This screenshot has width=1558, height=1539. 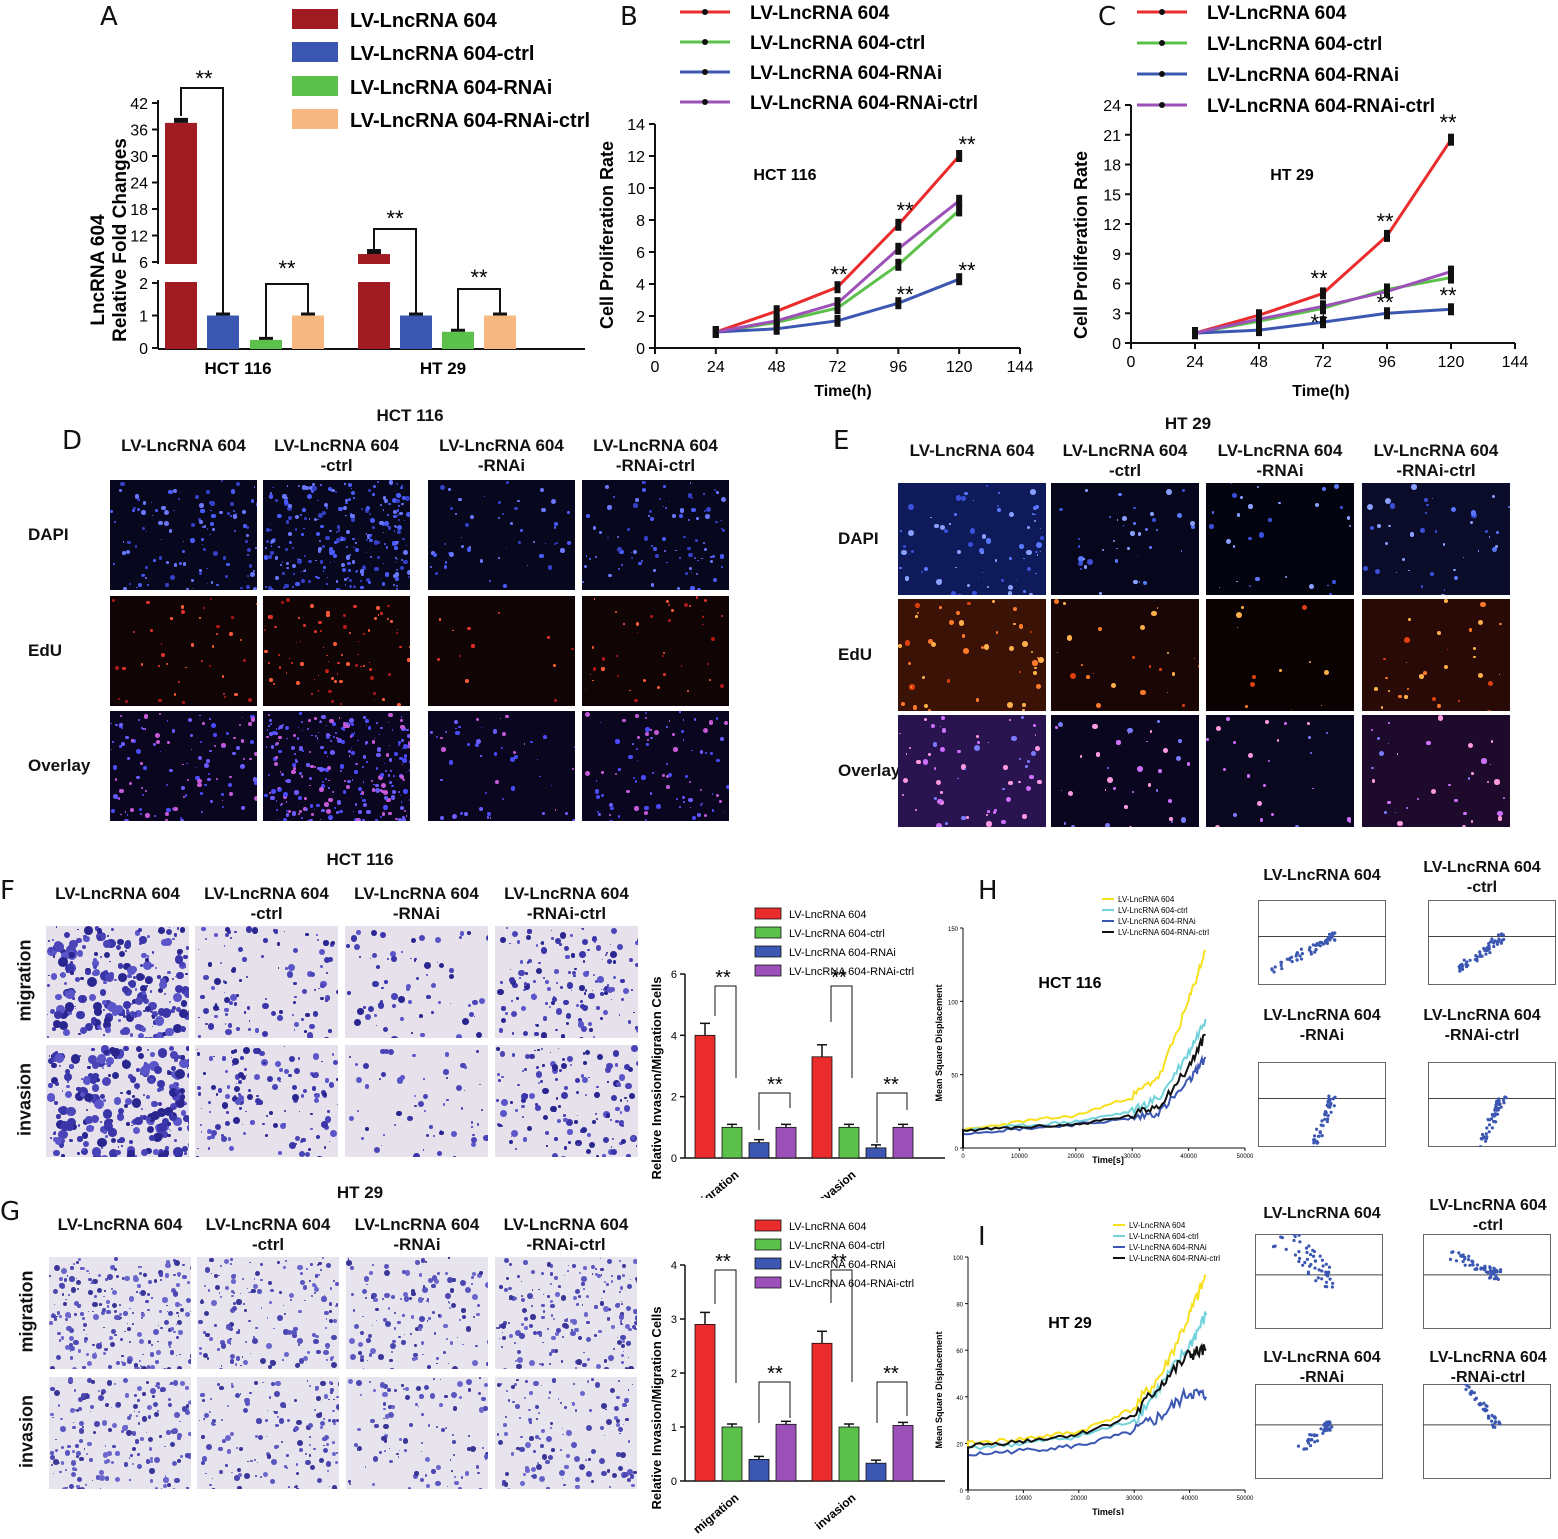 What do you see at coordinates (26, 1431) in the screenshot?
I see `row-label: invasion` at bounding box center [26, 1431].